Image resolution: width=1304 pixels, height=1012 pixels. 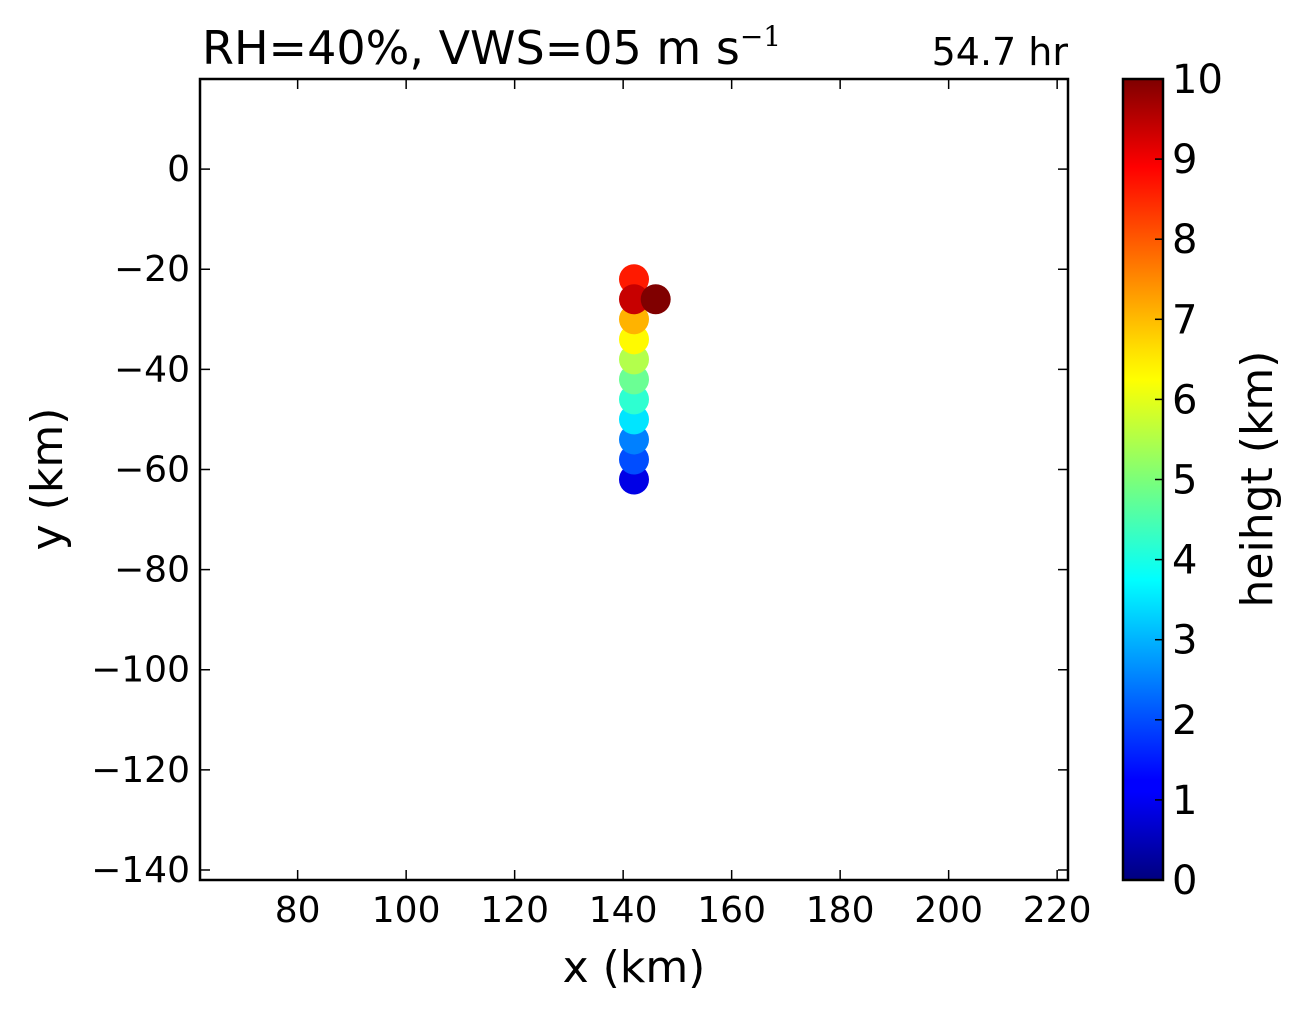 I want to click on chart-title: RH=40%, VWS=05 m s−1, so click(x=491, y=47).